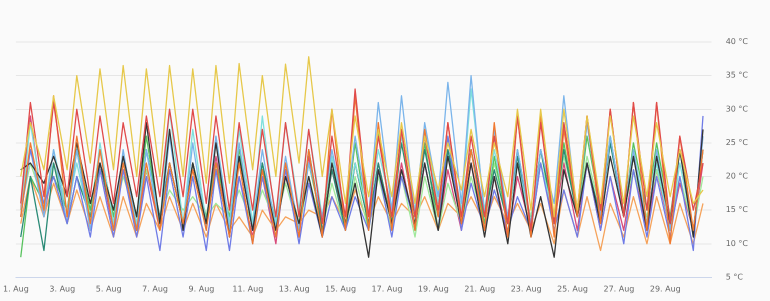 This screenshot has height=301, width=770. Describe the element at coordinates (62, 289) in the screenshot. I see `x-tick-label: 3. Aug` at that location.